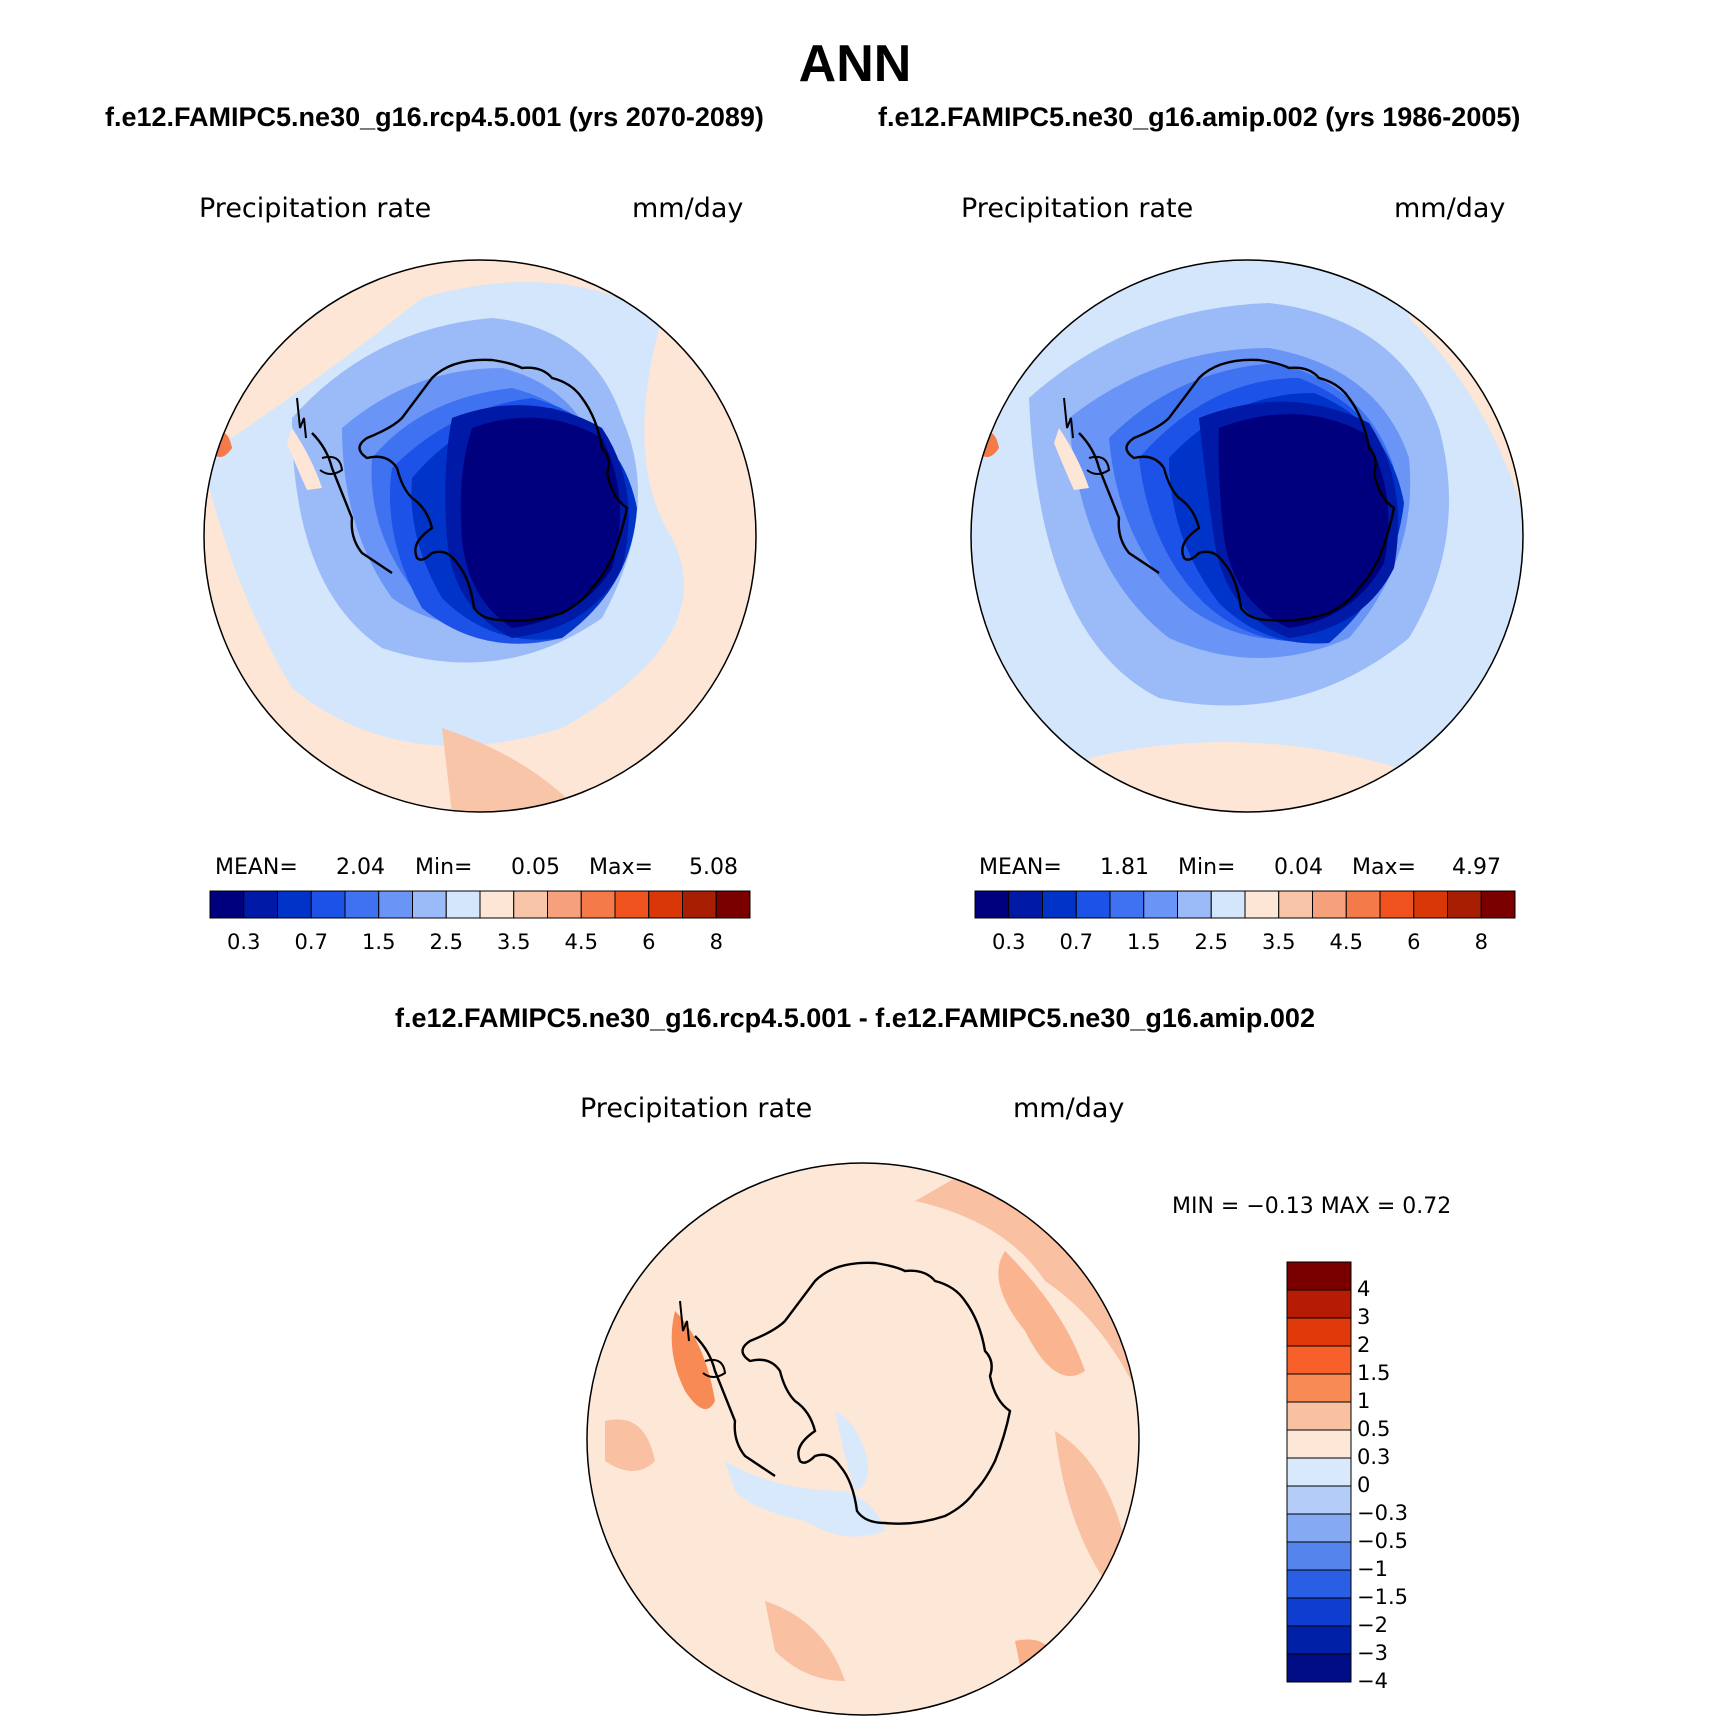 The image size is (1710, 1717). I want to click on right-polar-map, so click(1247, 536).